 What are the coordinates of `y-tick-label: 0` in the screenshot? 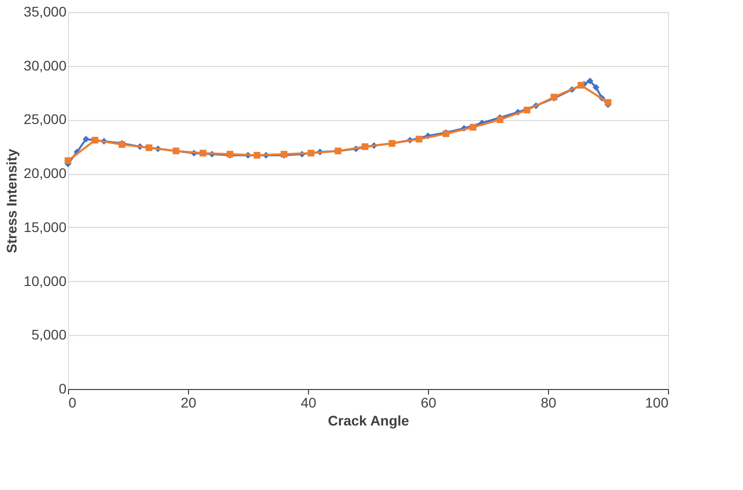 It's located at (62, 388).